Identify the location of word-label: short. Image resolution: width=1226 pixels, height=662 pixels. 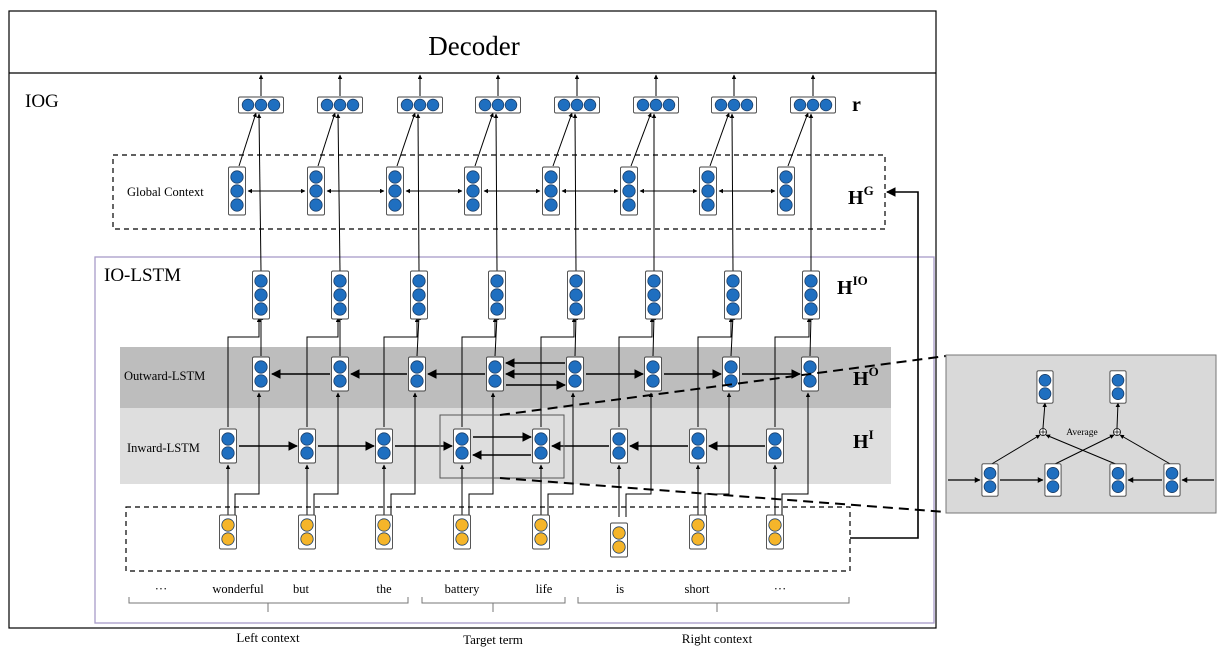
(698, 589).